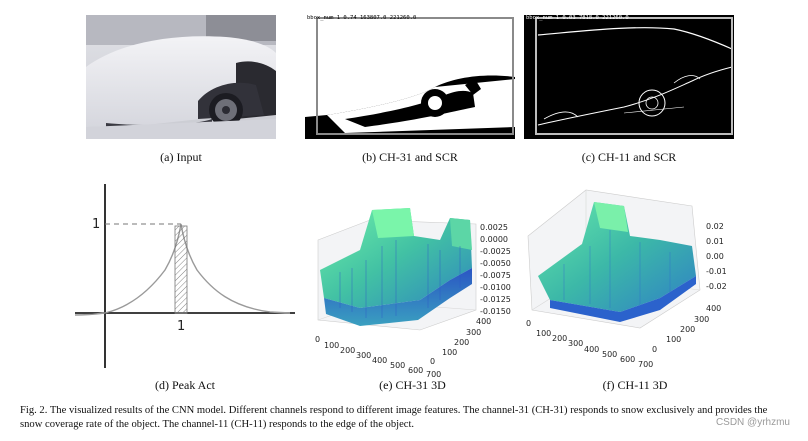 The image size is (808, 441). I want to click on bbox-label-b: bbox_num 1 0.74 163807.0 221260.0, so click(362, 18).